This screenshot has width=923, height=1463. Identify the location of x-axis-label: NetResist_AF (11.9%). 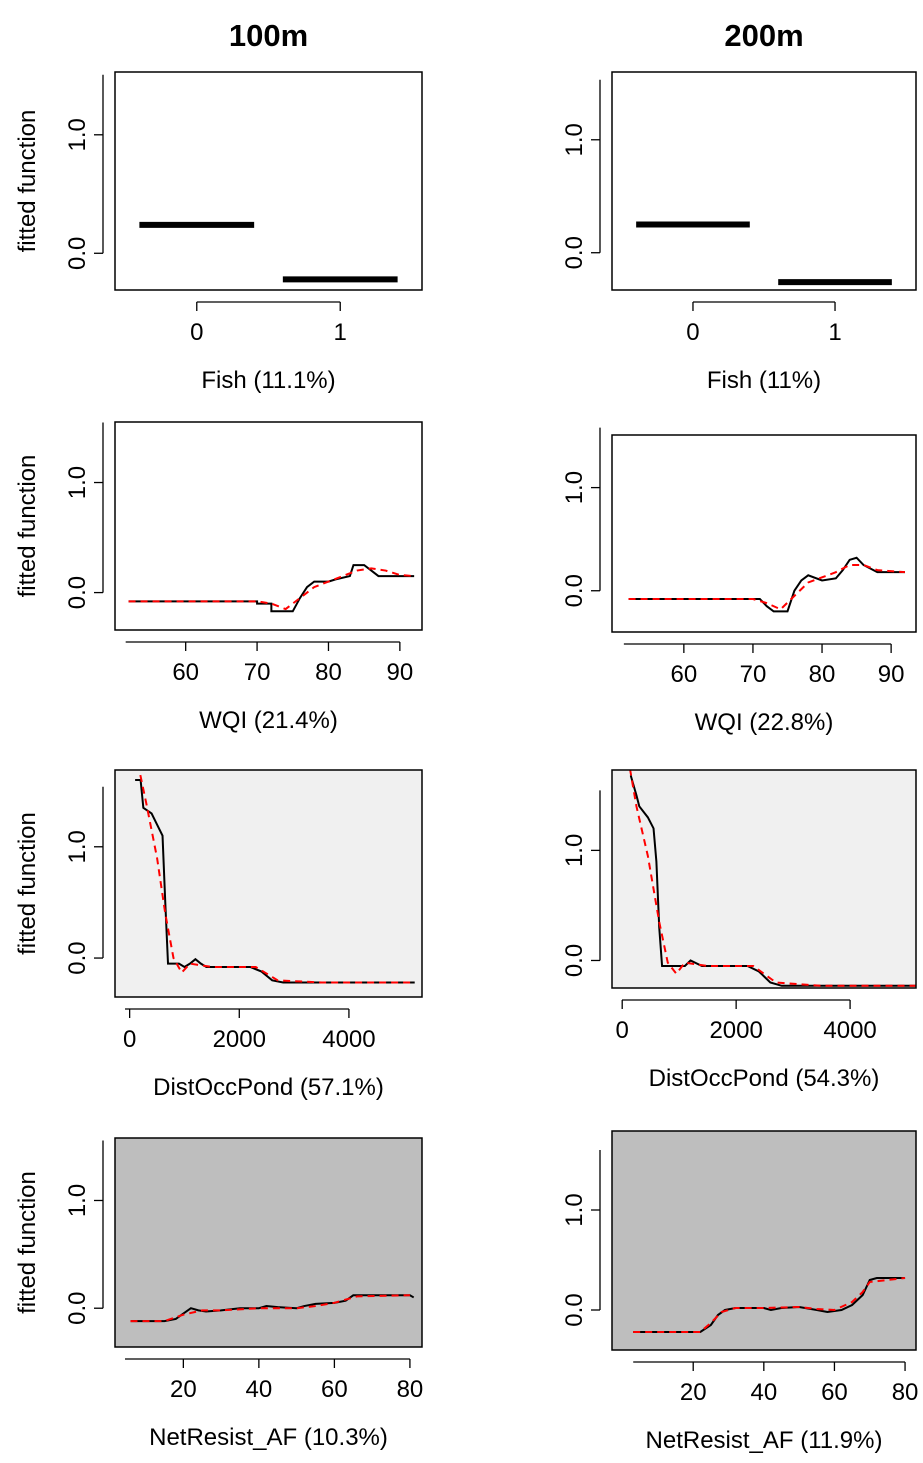
(764, 1440).